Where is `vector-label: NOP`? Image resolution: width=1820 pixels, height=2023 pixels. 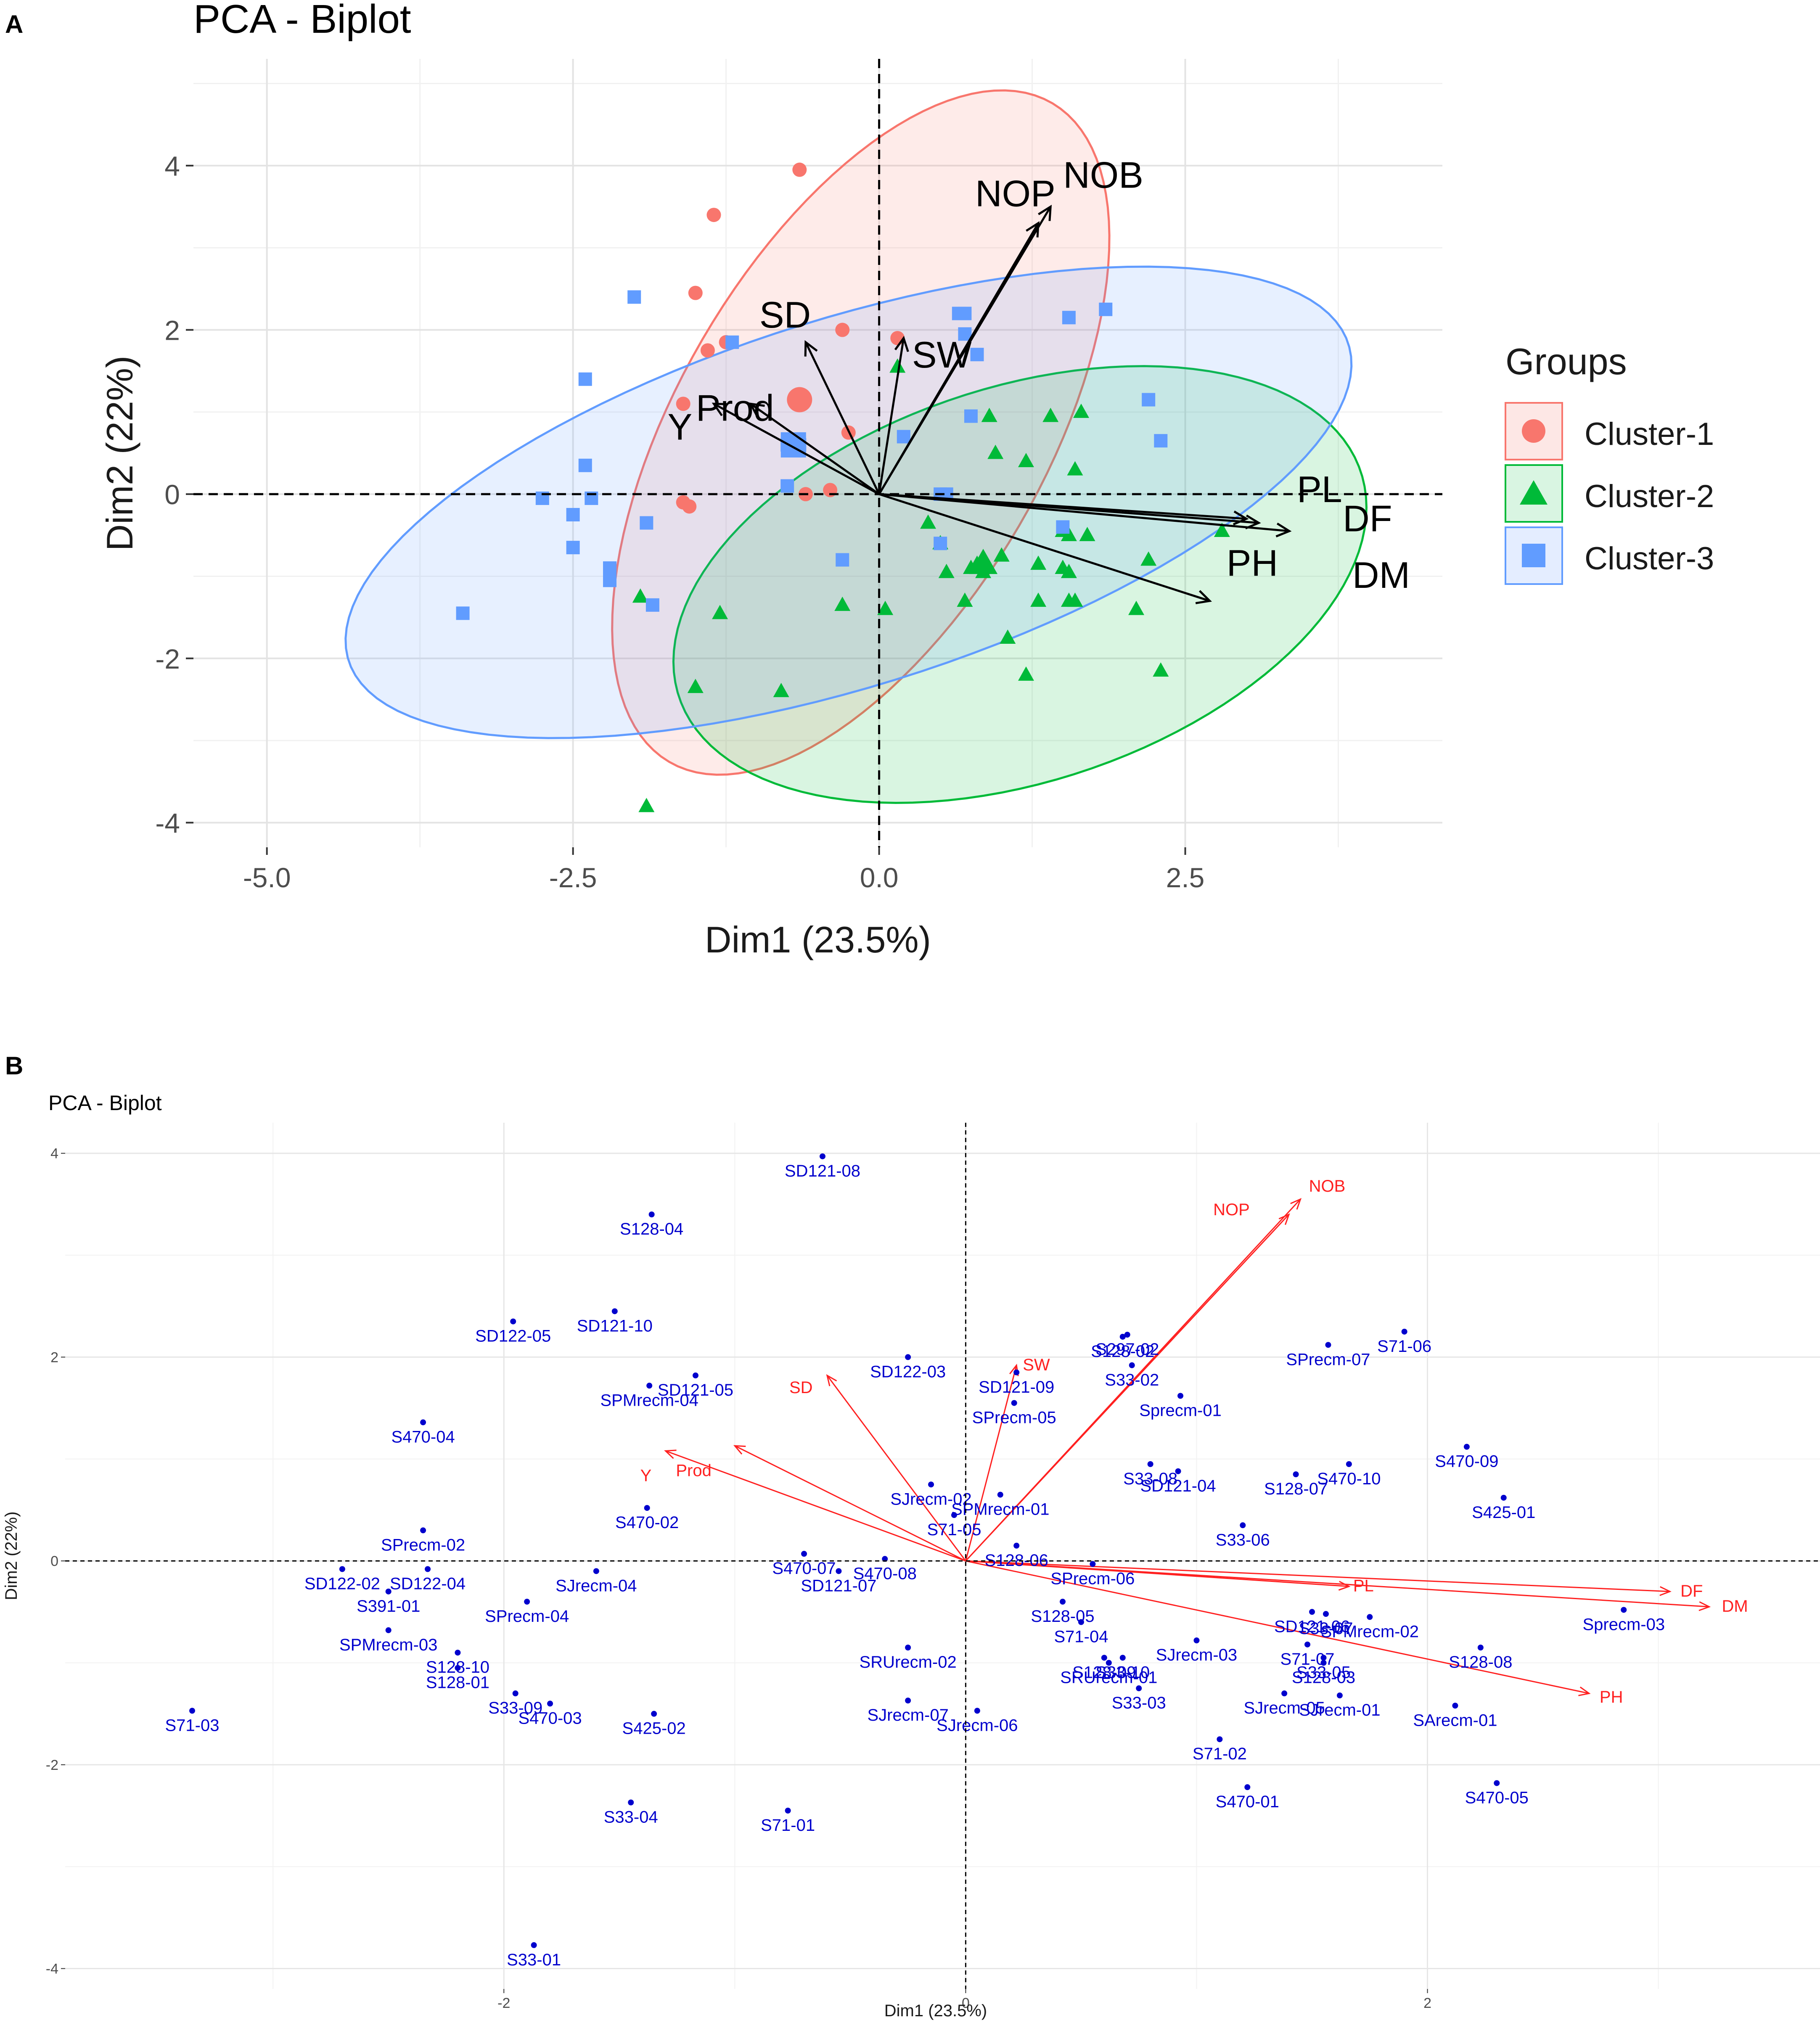
vector-label: NOP is located at coordinates (1015, 193).